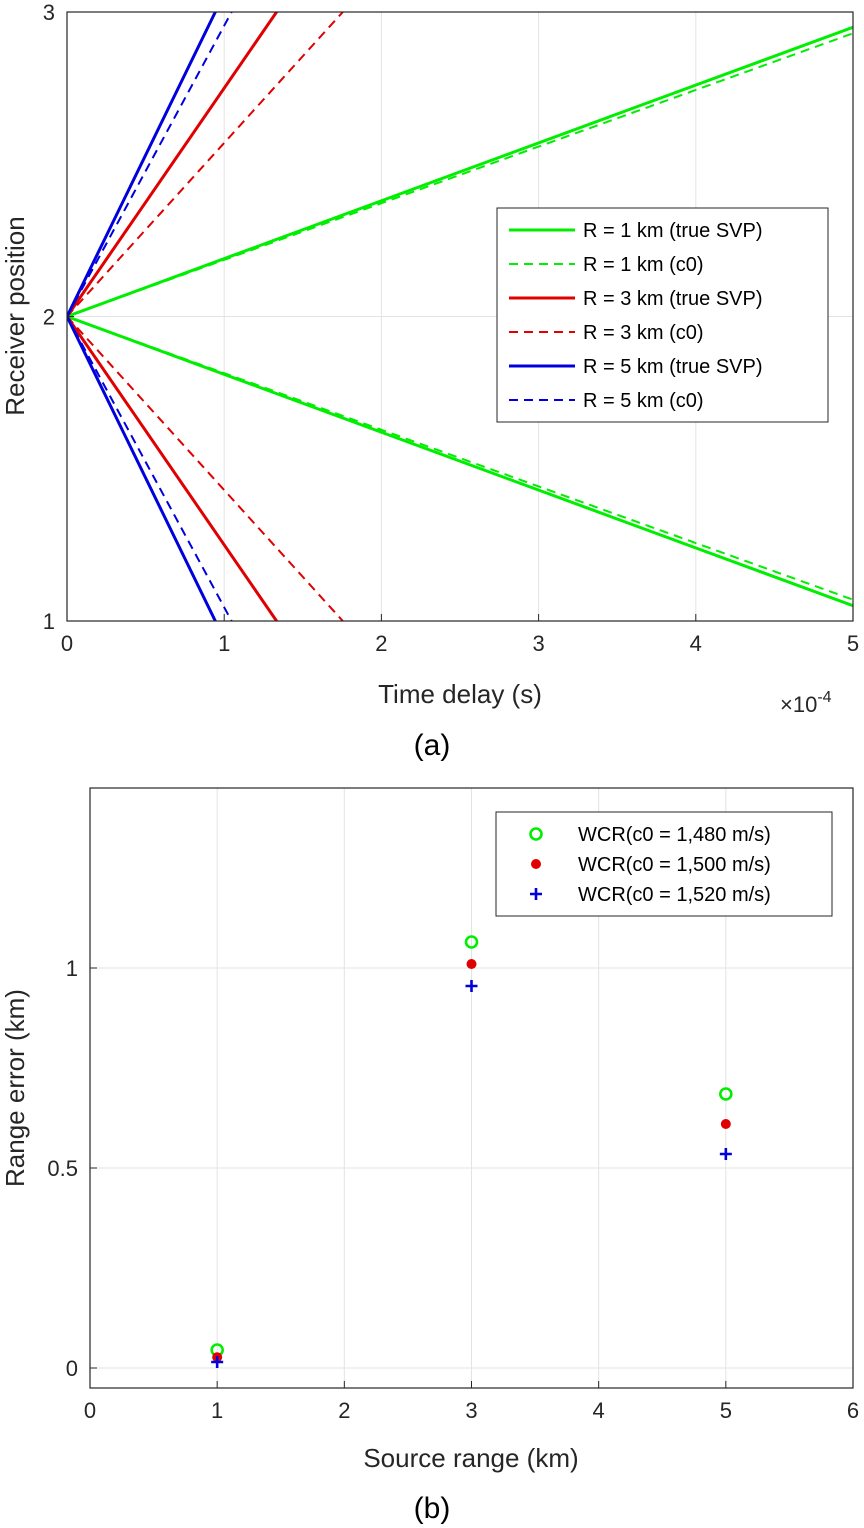  What do you see at coordinates (726, 1410) in the screenshot?
I see `chart-b-xtick-label: 5` at bounding box center [726, 1410].